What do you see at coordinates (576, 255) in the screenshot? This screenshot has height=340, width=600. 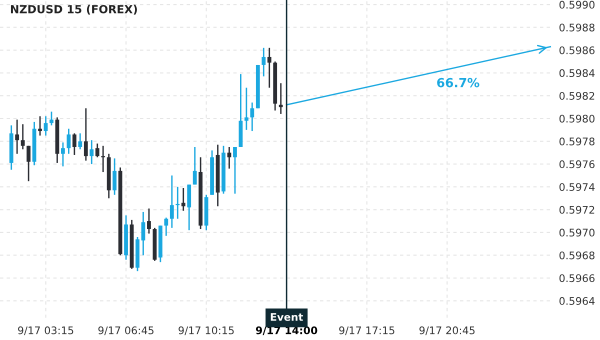 I see `y-tick-label: 0.5968` at bounding box center [576, 255].